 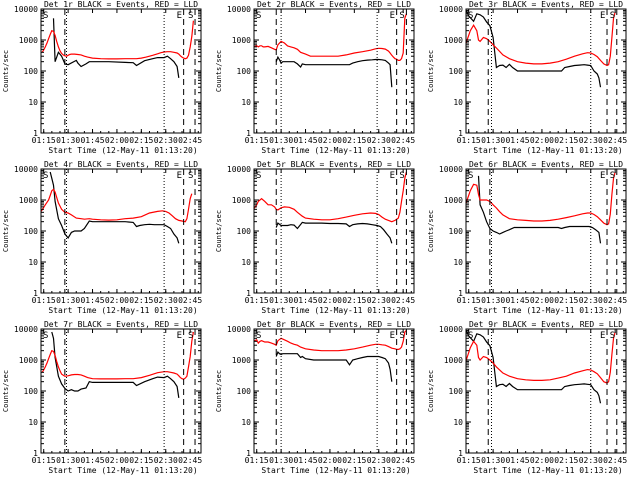 I want to click on plot-frame, so click(x=334, y=231).